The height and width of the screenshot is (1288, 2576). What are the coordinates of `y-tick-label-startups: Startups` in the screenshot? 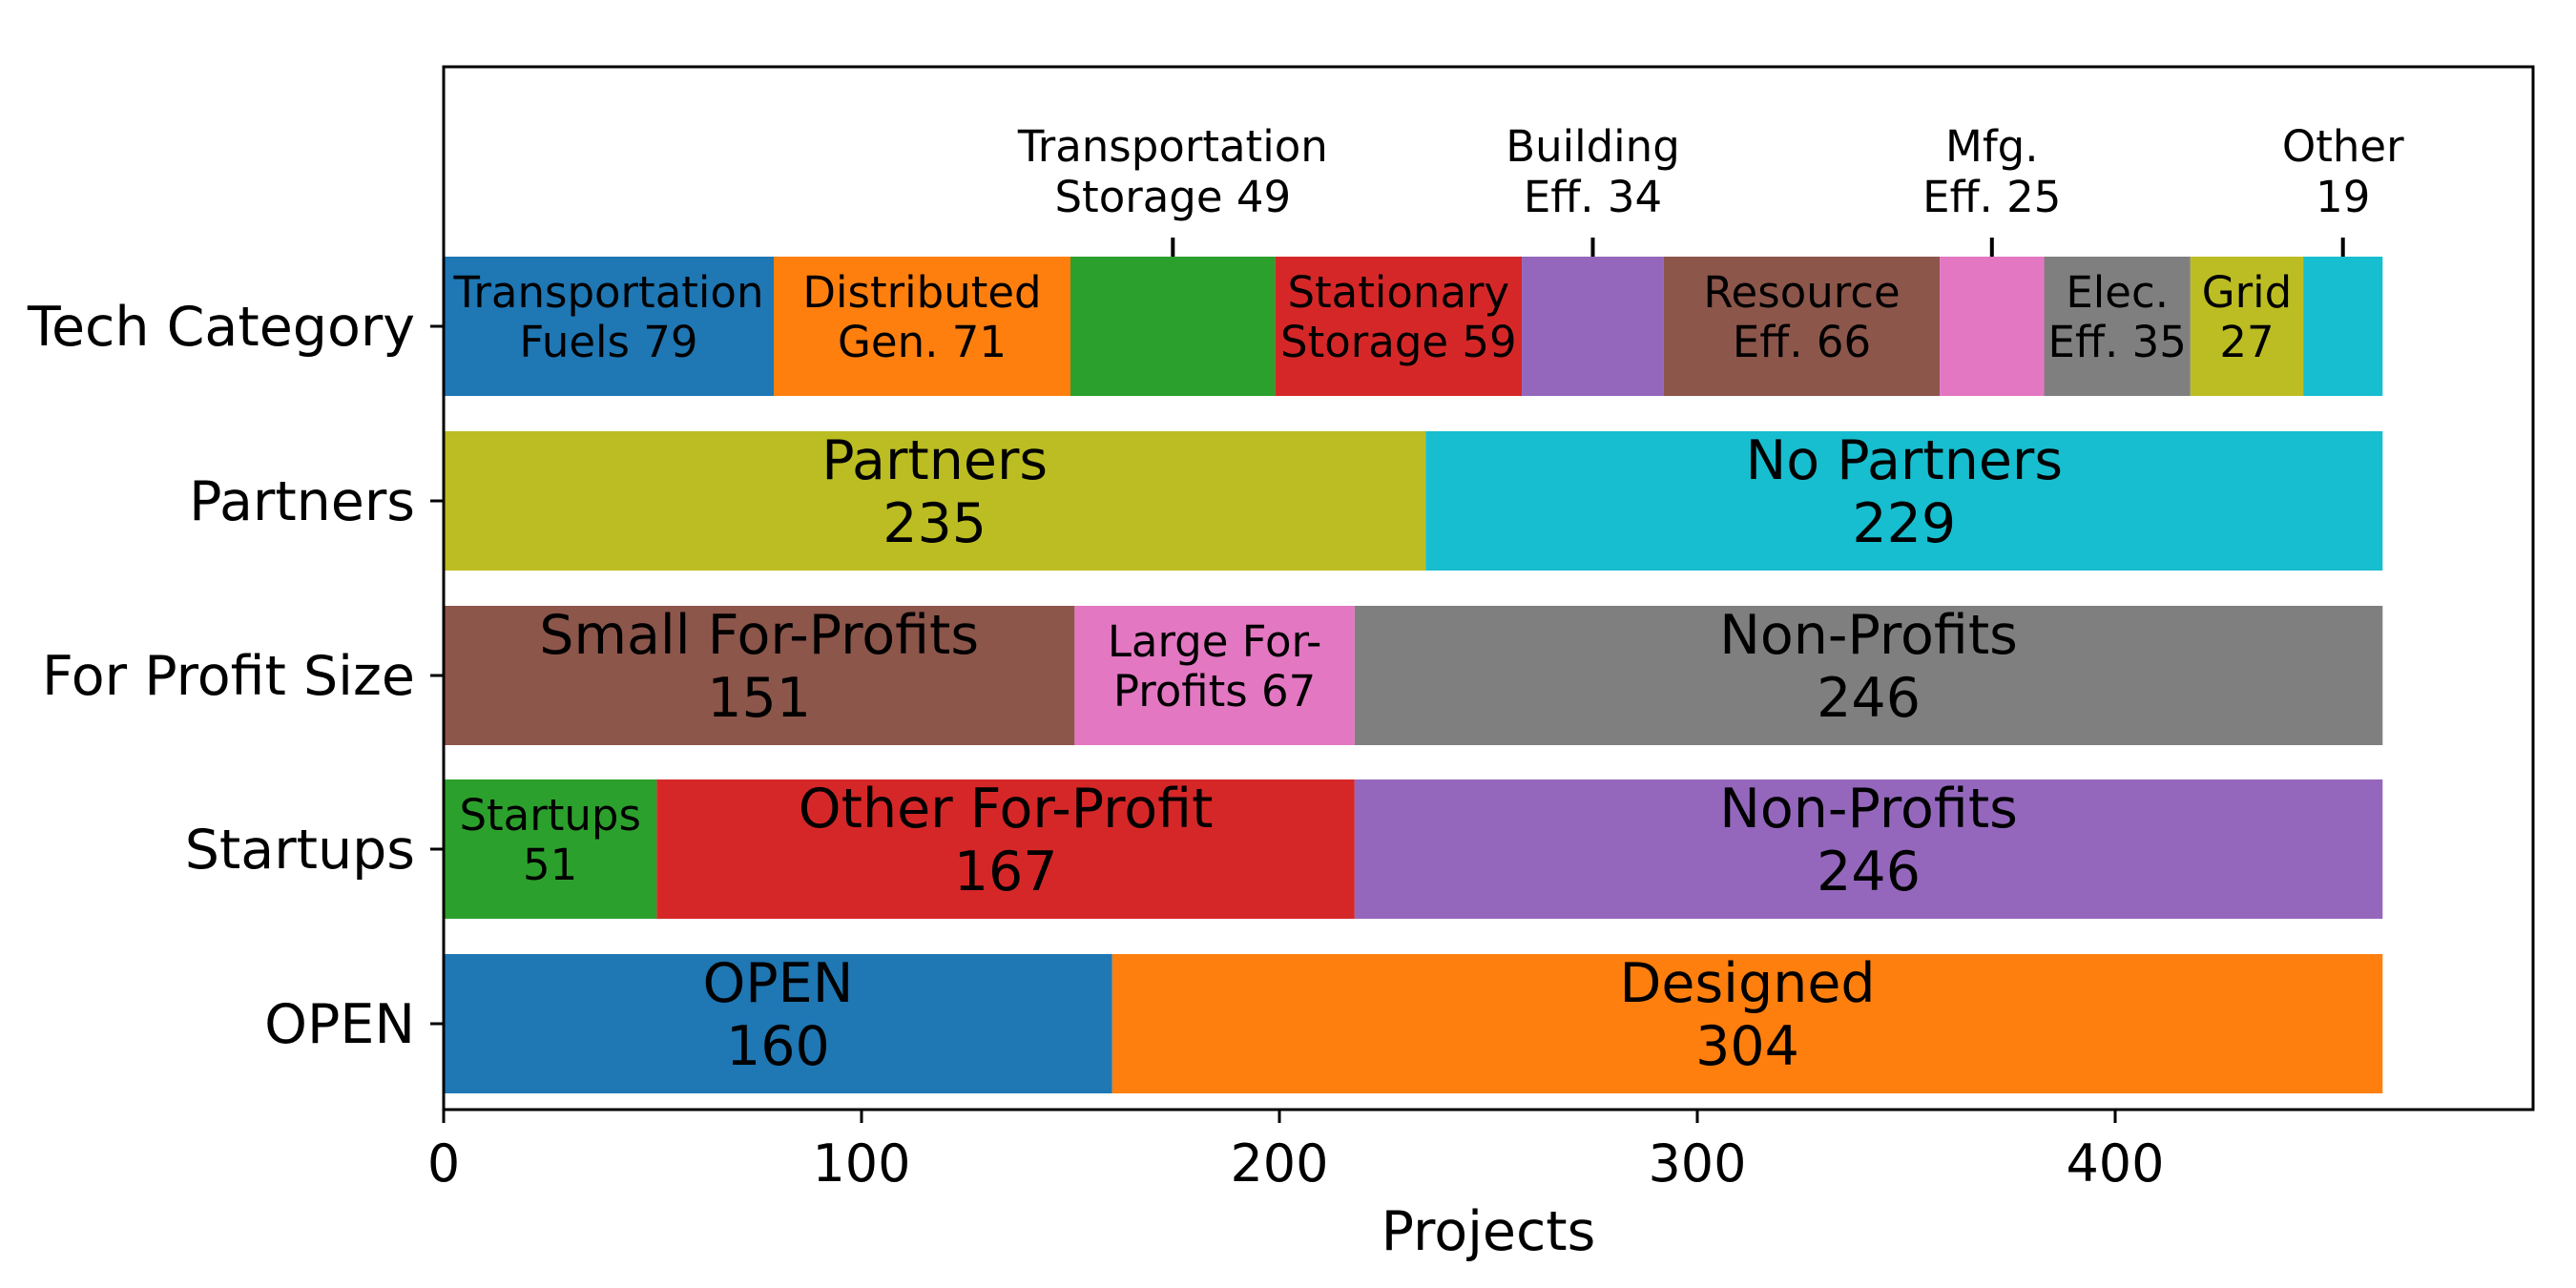 It's located at (300, 850).